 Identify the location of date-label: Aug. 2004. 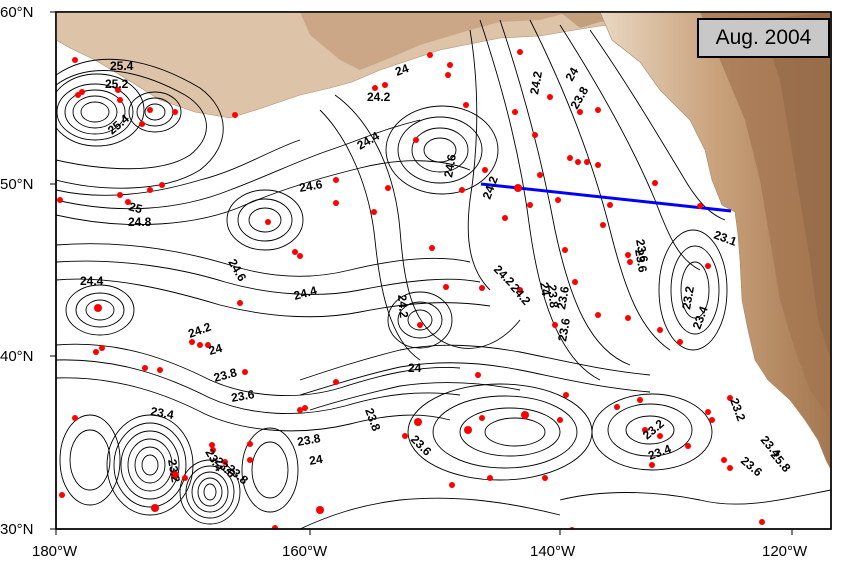
(763, 37).